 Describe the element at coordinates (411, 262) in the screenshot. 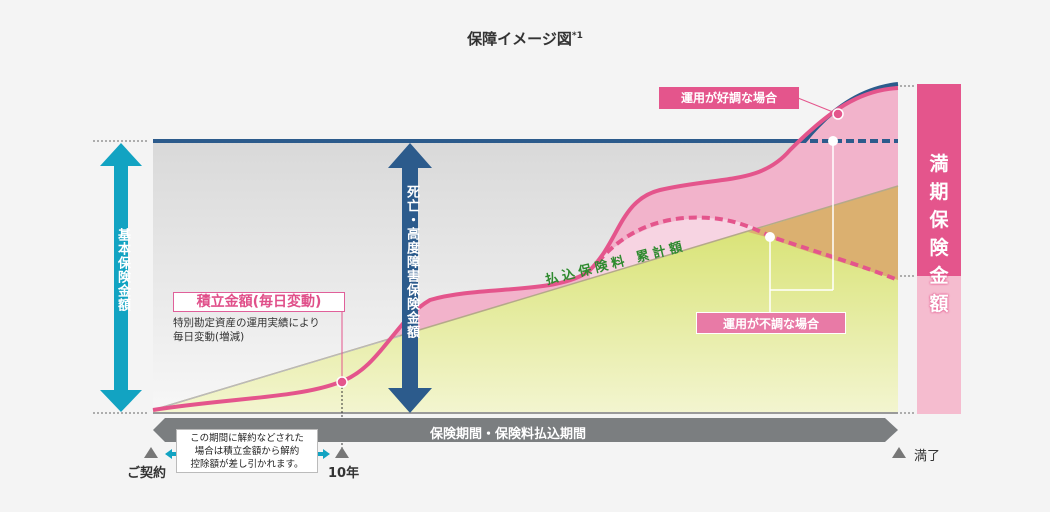

I see `death-benefit-label: 死亡・高度障害保険金額` at that location.